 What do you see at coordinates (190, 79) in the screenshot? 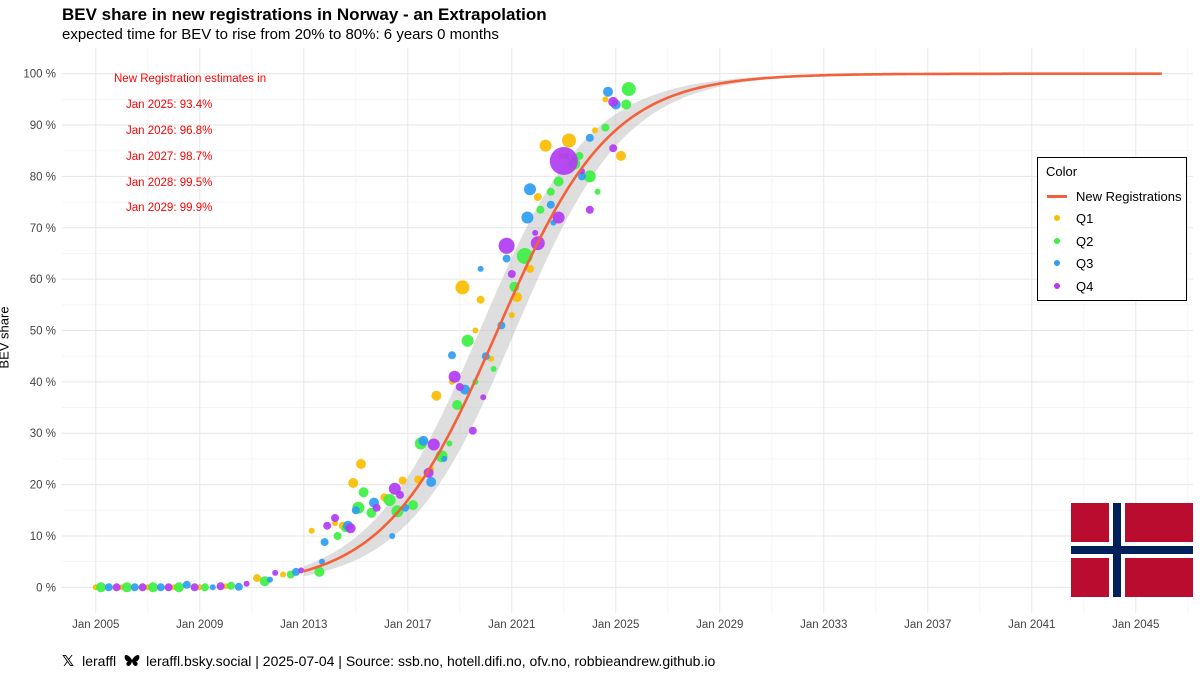
I see `estimate-heading: New Registration estimates in` at bounding box center [190, 79].